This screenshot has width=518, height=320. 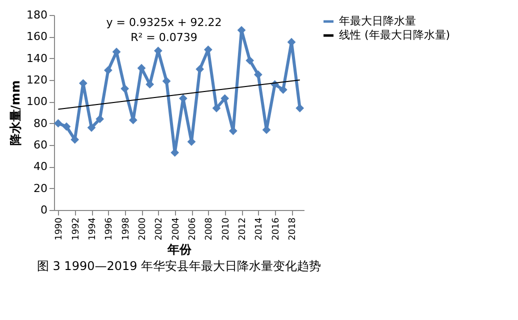 What do you see at coordinates (37, 15) in the screenshot?
I see `y-tick-label: 180` at bounding box center [37, 15].